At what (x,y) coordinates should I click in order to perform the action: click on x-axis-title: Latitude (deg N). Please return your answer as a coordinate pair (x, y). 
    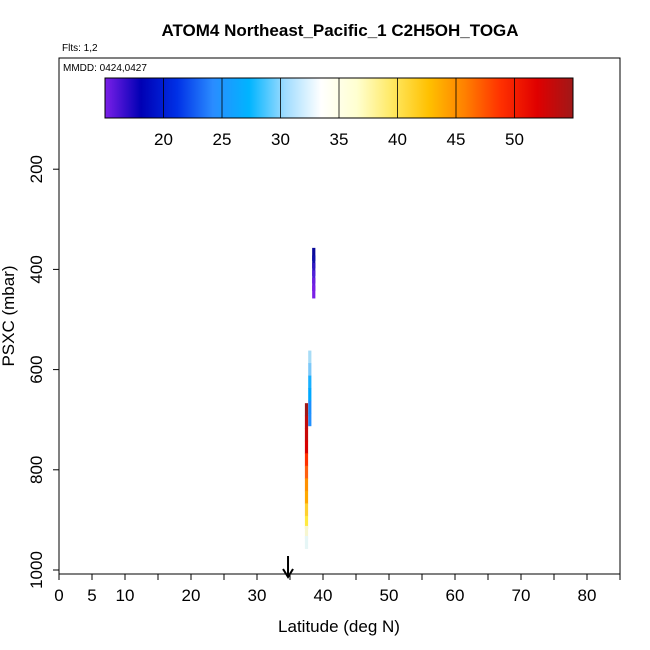
    Looking at the image, I should click on (339, 626).